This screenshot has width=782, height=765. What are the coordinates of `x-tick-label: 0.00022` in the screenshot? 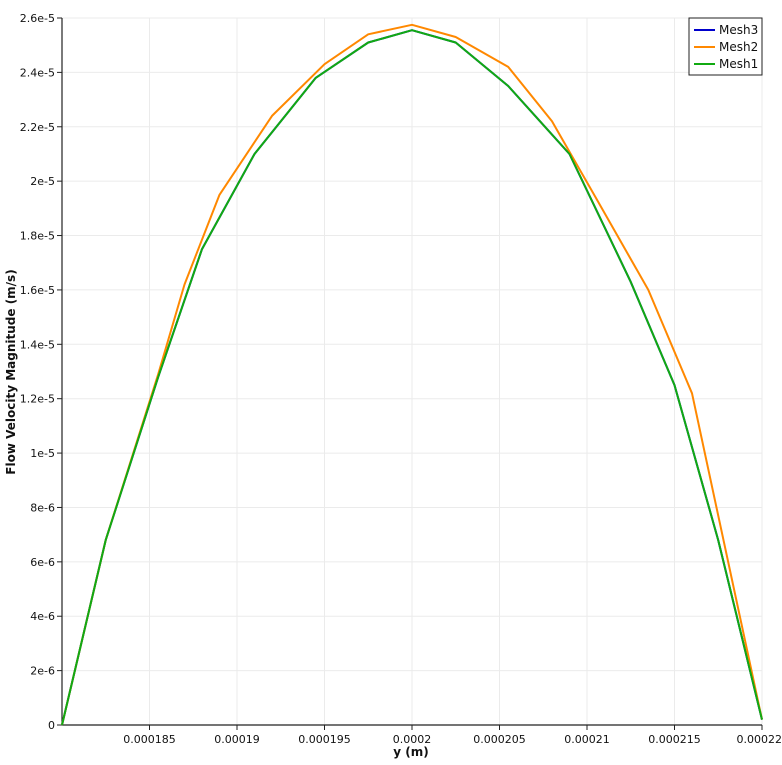 It's located at (759, 739).